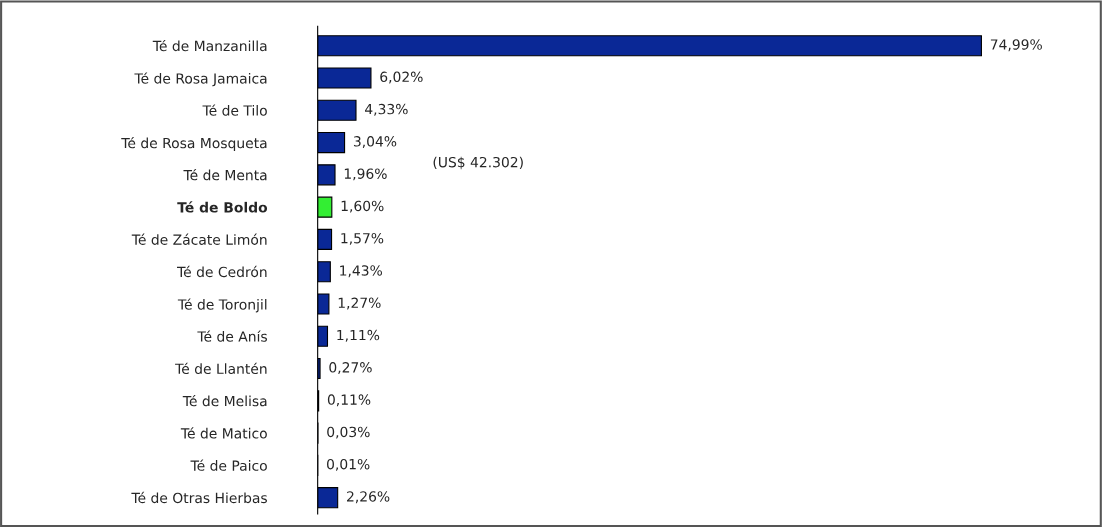  Describe the element at coordinates (199, 497) in the screenshot. I see `y-tick-label: Té de Otras Hierbas` at that location.